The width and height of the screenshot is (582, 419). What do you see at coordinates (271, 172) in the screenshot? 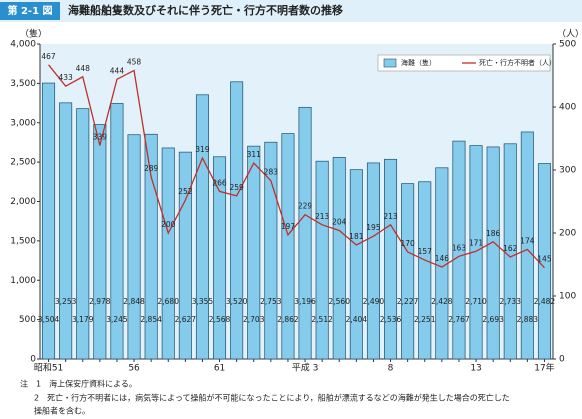
I see `line-value-label: 283` at bounding box center [271, 172].